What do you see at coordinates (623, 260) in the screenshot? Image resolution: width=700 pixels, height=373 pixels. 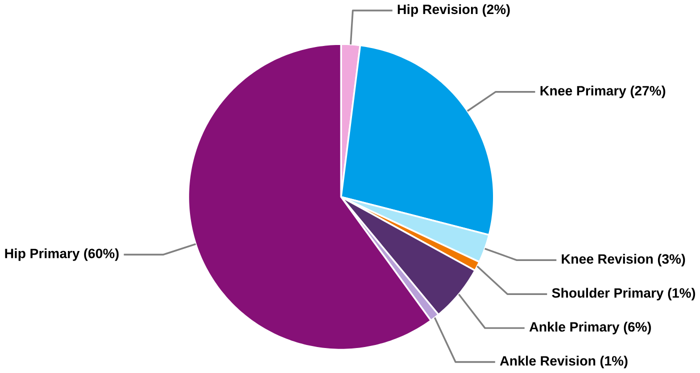 I see `slice-label: Knee Revision (3%)` at bounding box center [623, 260].